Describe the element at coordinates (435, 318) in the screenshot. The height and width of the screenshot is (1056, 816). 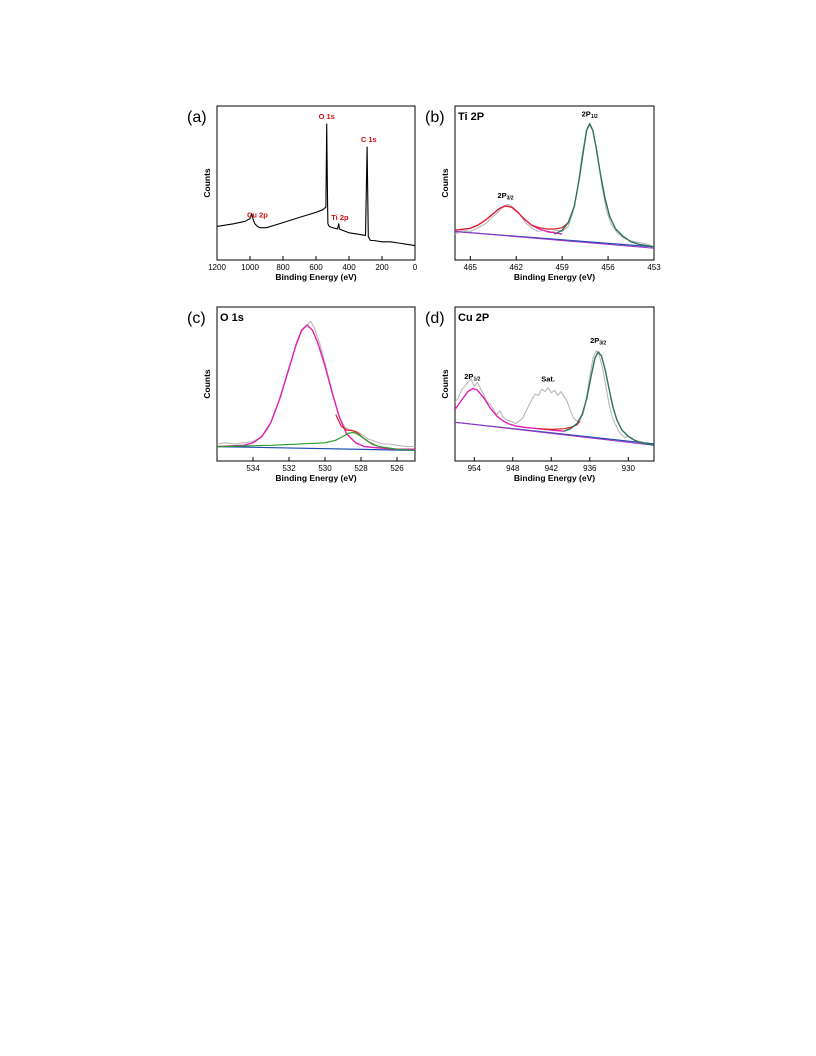
I see `panel-label: (d)` at that location.